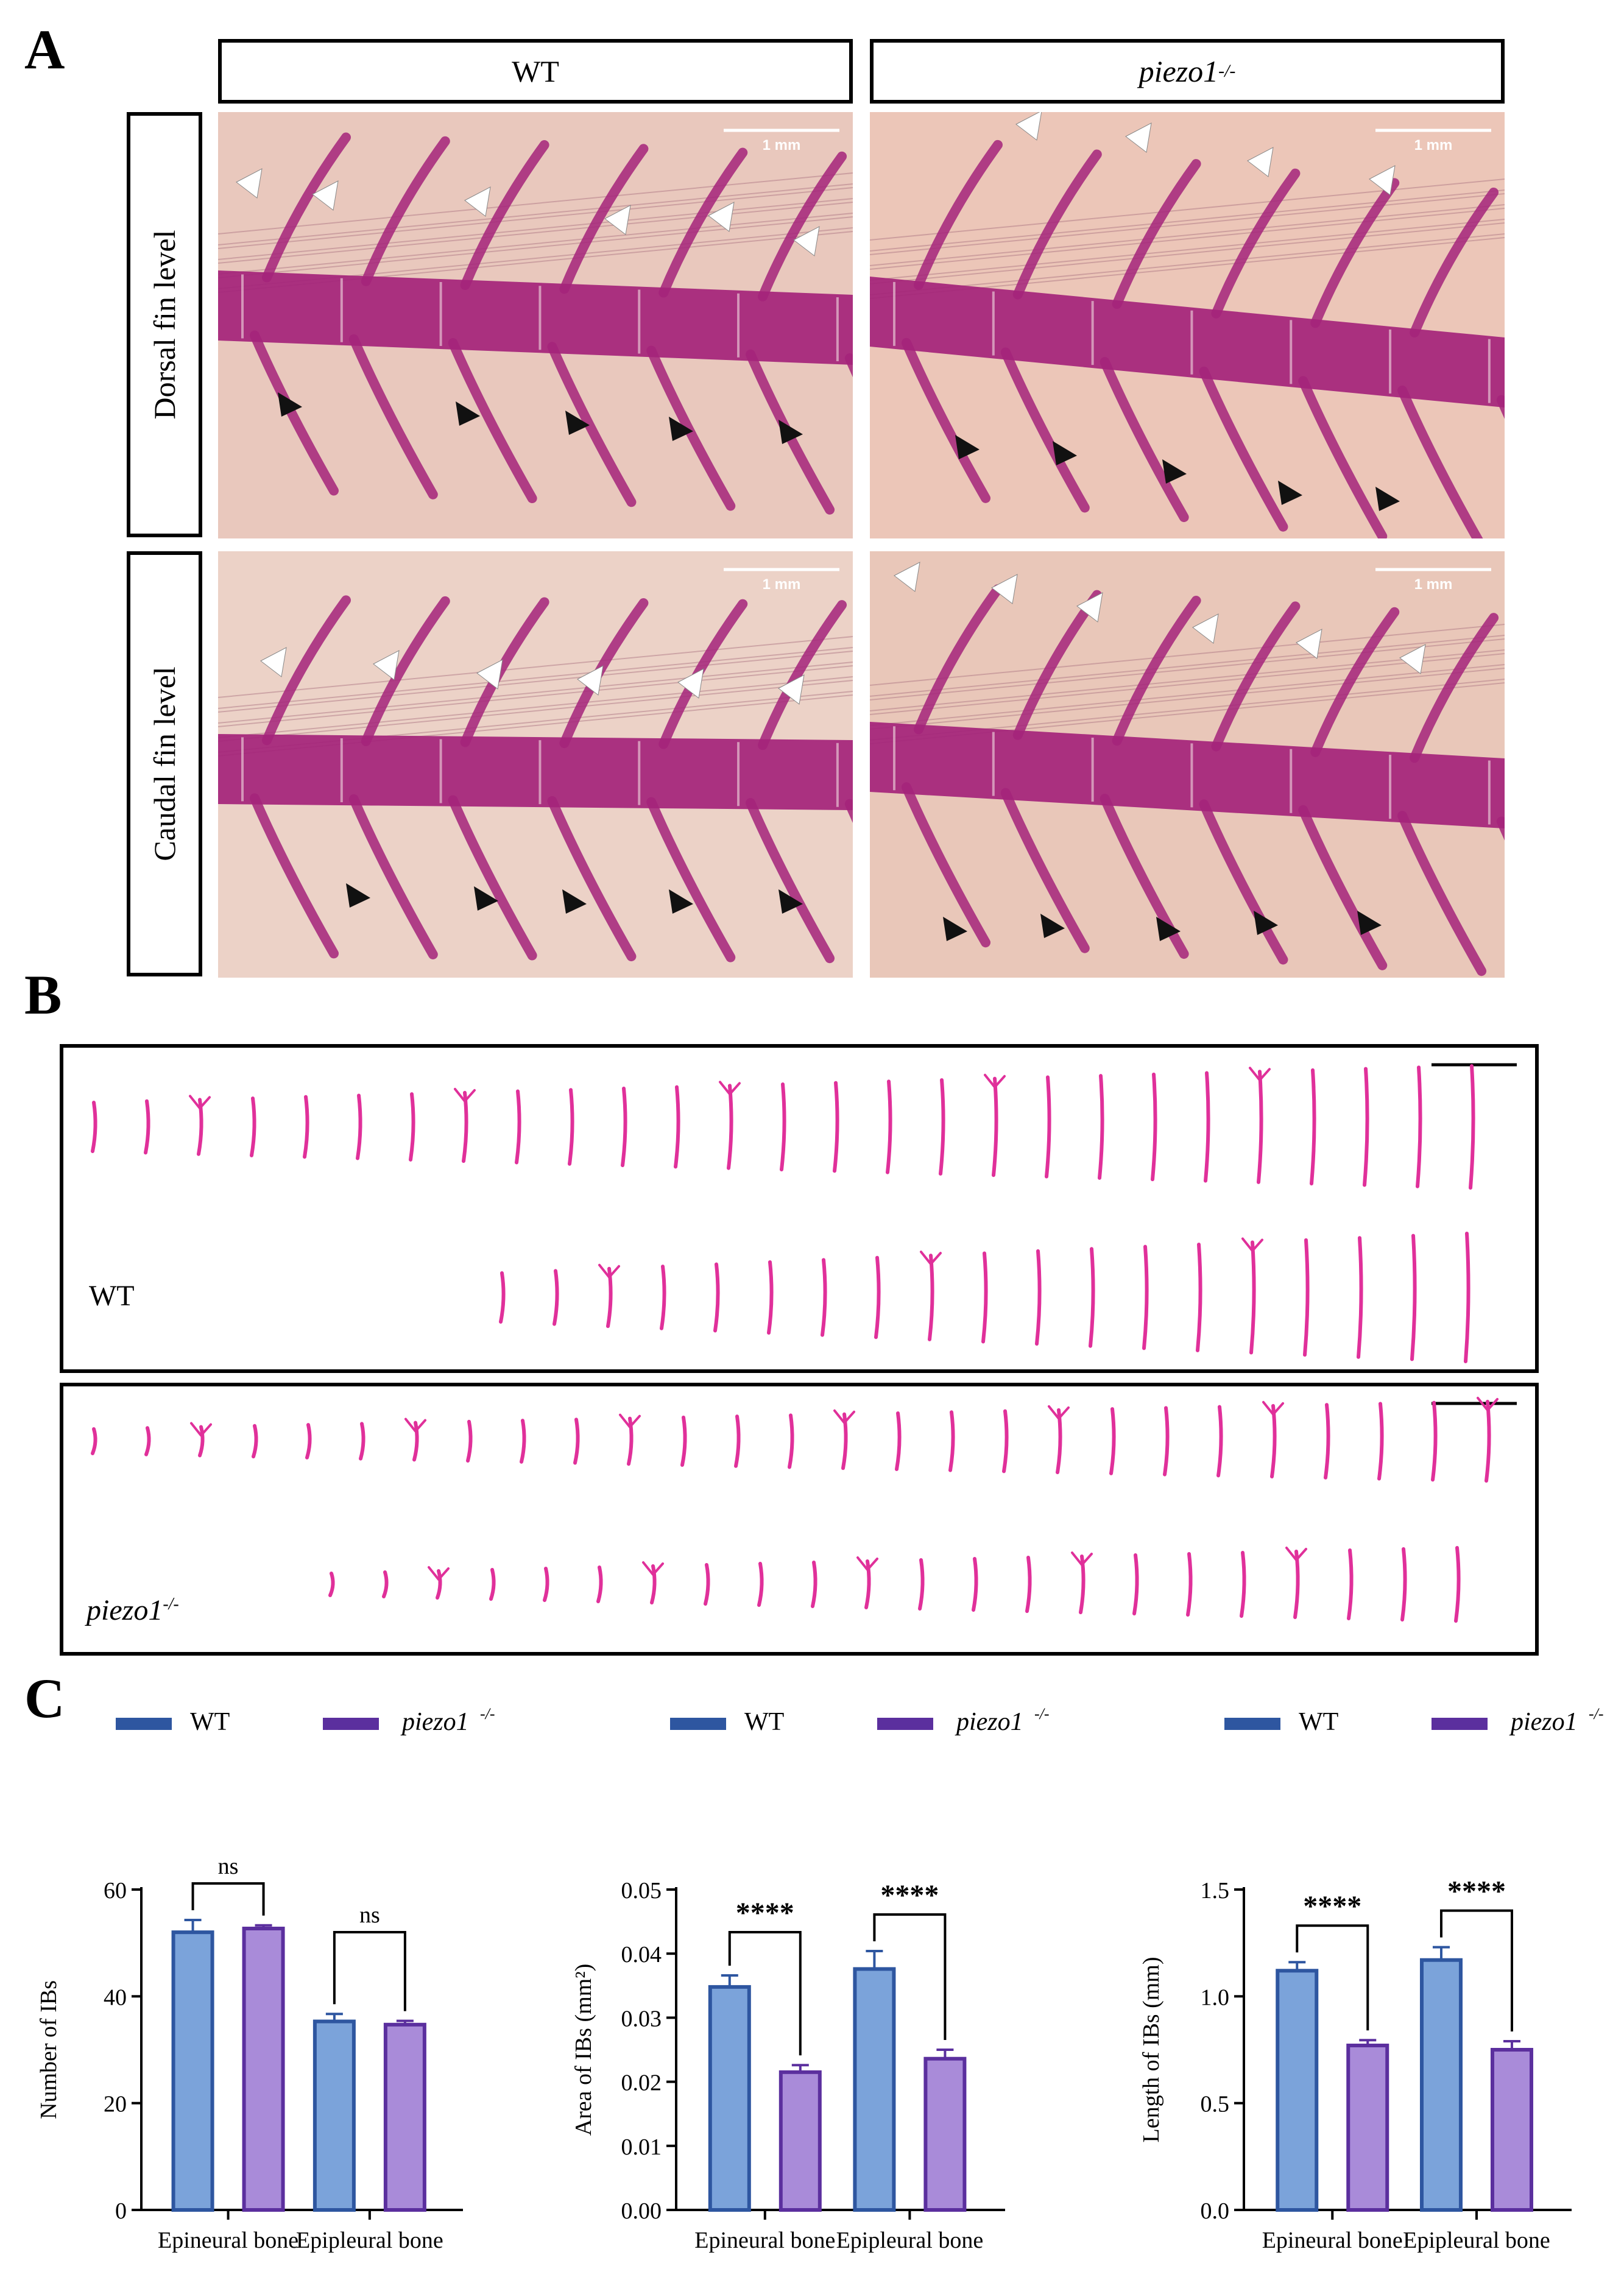  I want to click on y-tick-label: 1.0, so click(1215, 1997).